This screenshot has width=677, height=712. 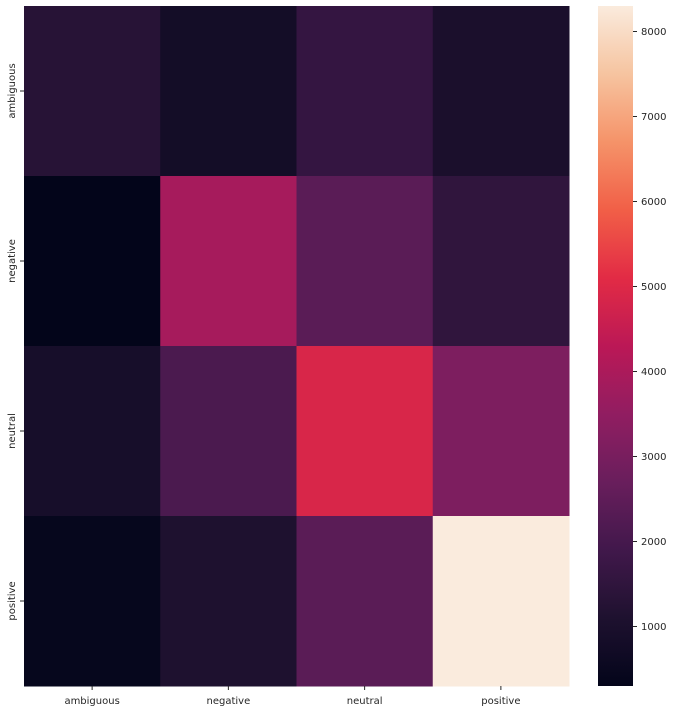 What do you see at coordinates (500, 701) in the screenshot?
I see `x-tick-label-positive: positive` at bounding box center [500, 701].